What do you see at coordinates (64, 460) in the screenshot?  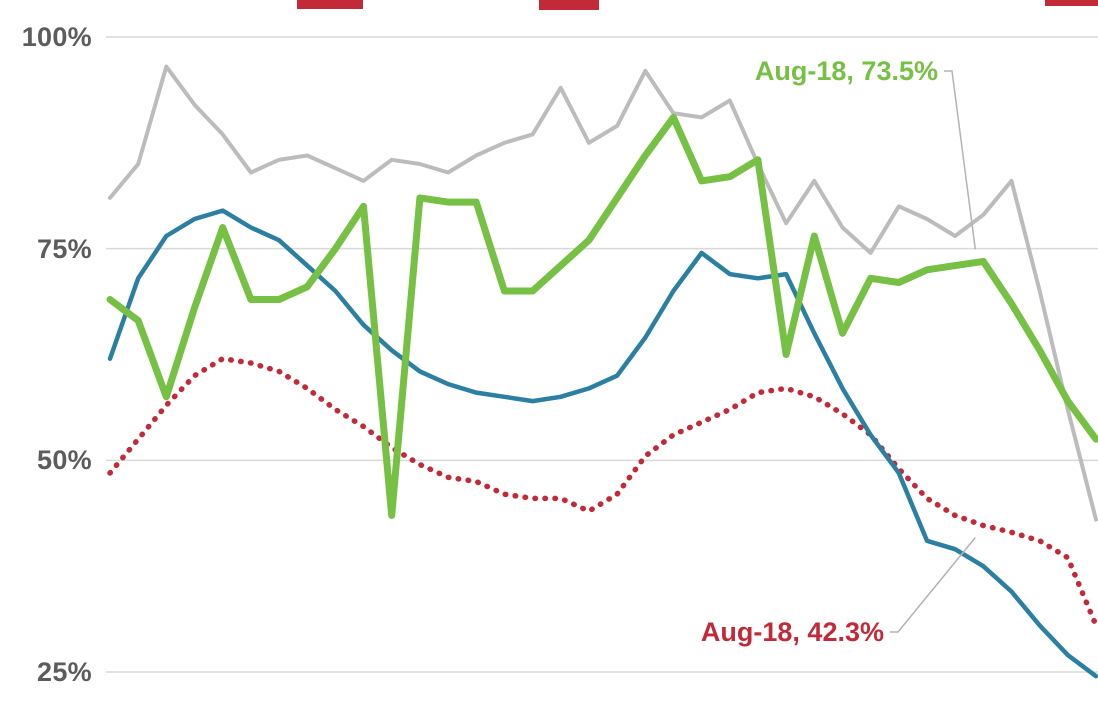 I see `y-axis-label-50: 50%` at bounding box center [64, 460].